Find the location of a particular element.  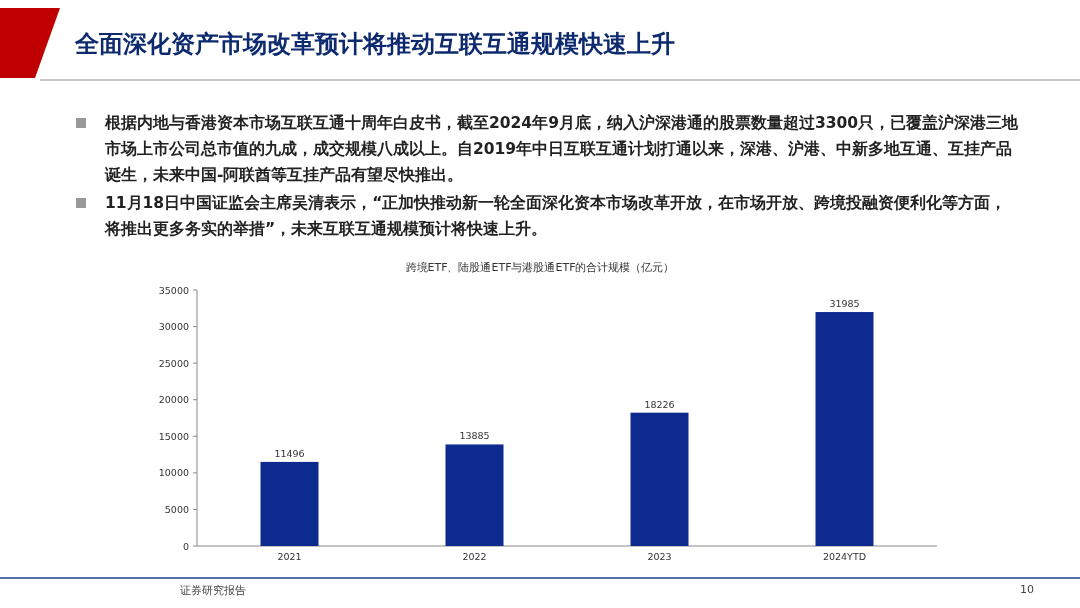

text: 证券研究报告 is located at coordinates (213, 590).